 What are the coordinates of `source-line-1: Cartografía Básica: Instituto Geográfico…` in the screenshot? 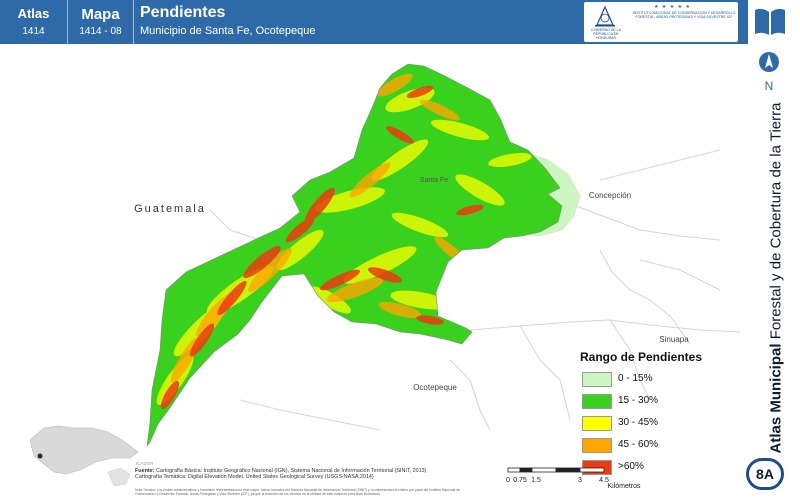 It's located at (290, 471).